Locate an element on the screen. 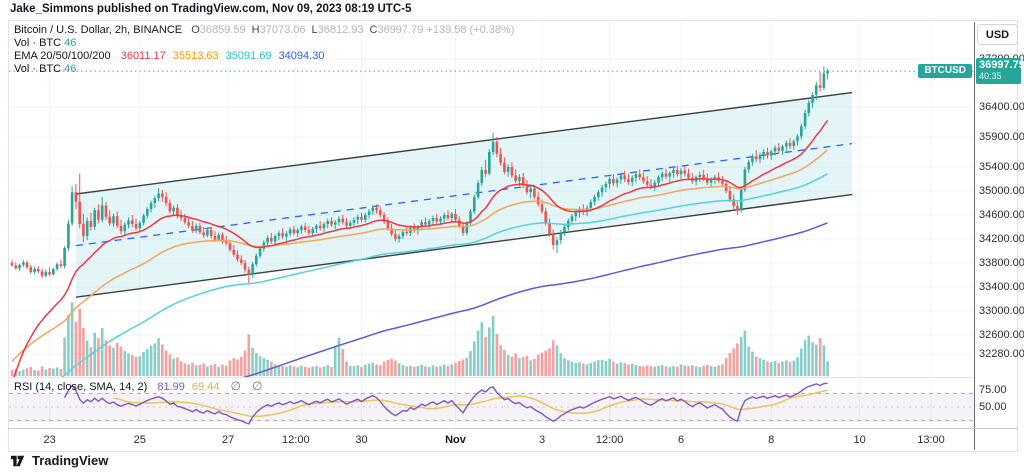  tradingview-brand-name: TradingView is located at coordinates (70, 460).